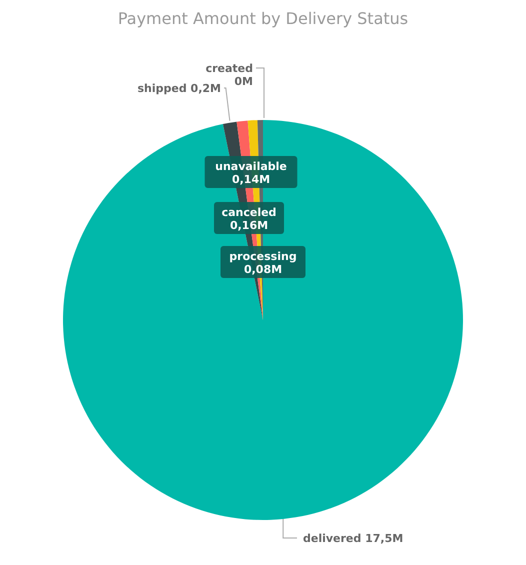  I want to click on data-label: 0,14M, so click(251, 179).